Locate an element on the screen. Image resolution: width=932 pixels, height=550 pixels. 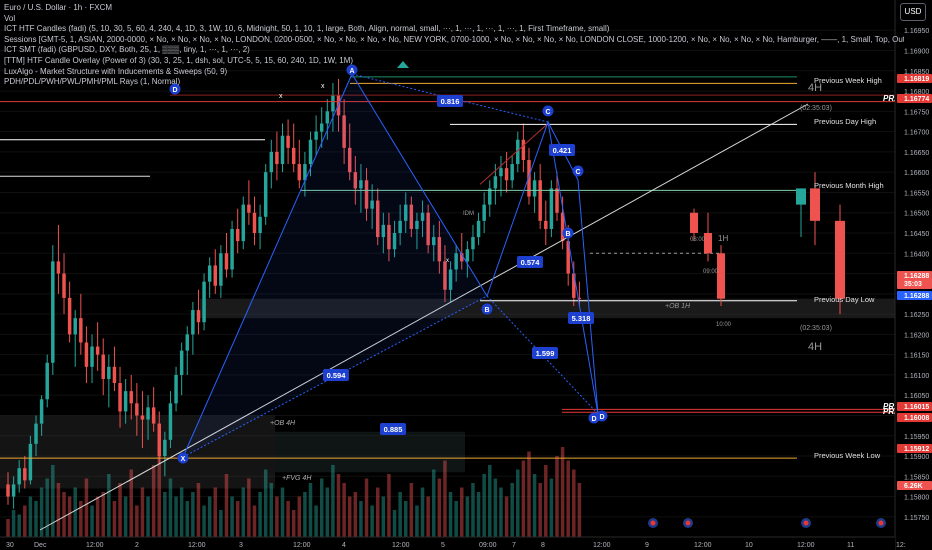
point-b: B is located at coordinates (486, 310).